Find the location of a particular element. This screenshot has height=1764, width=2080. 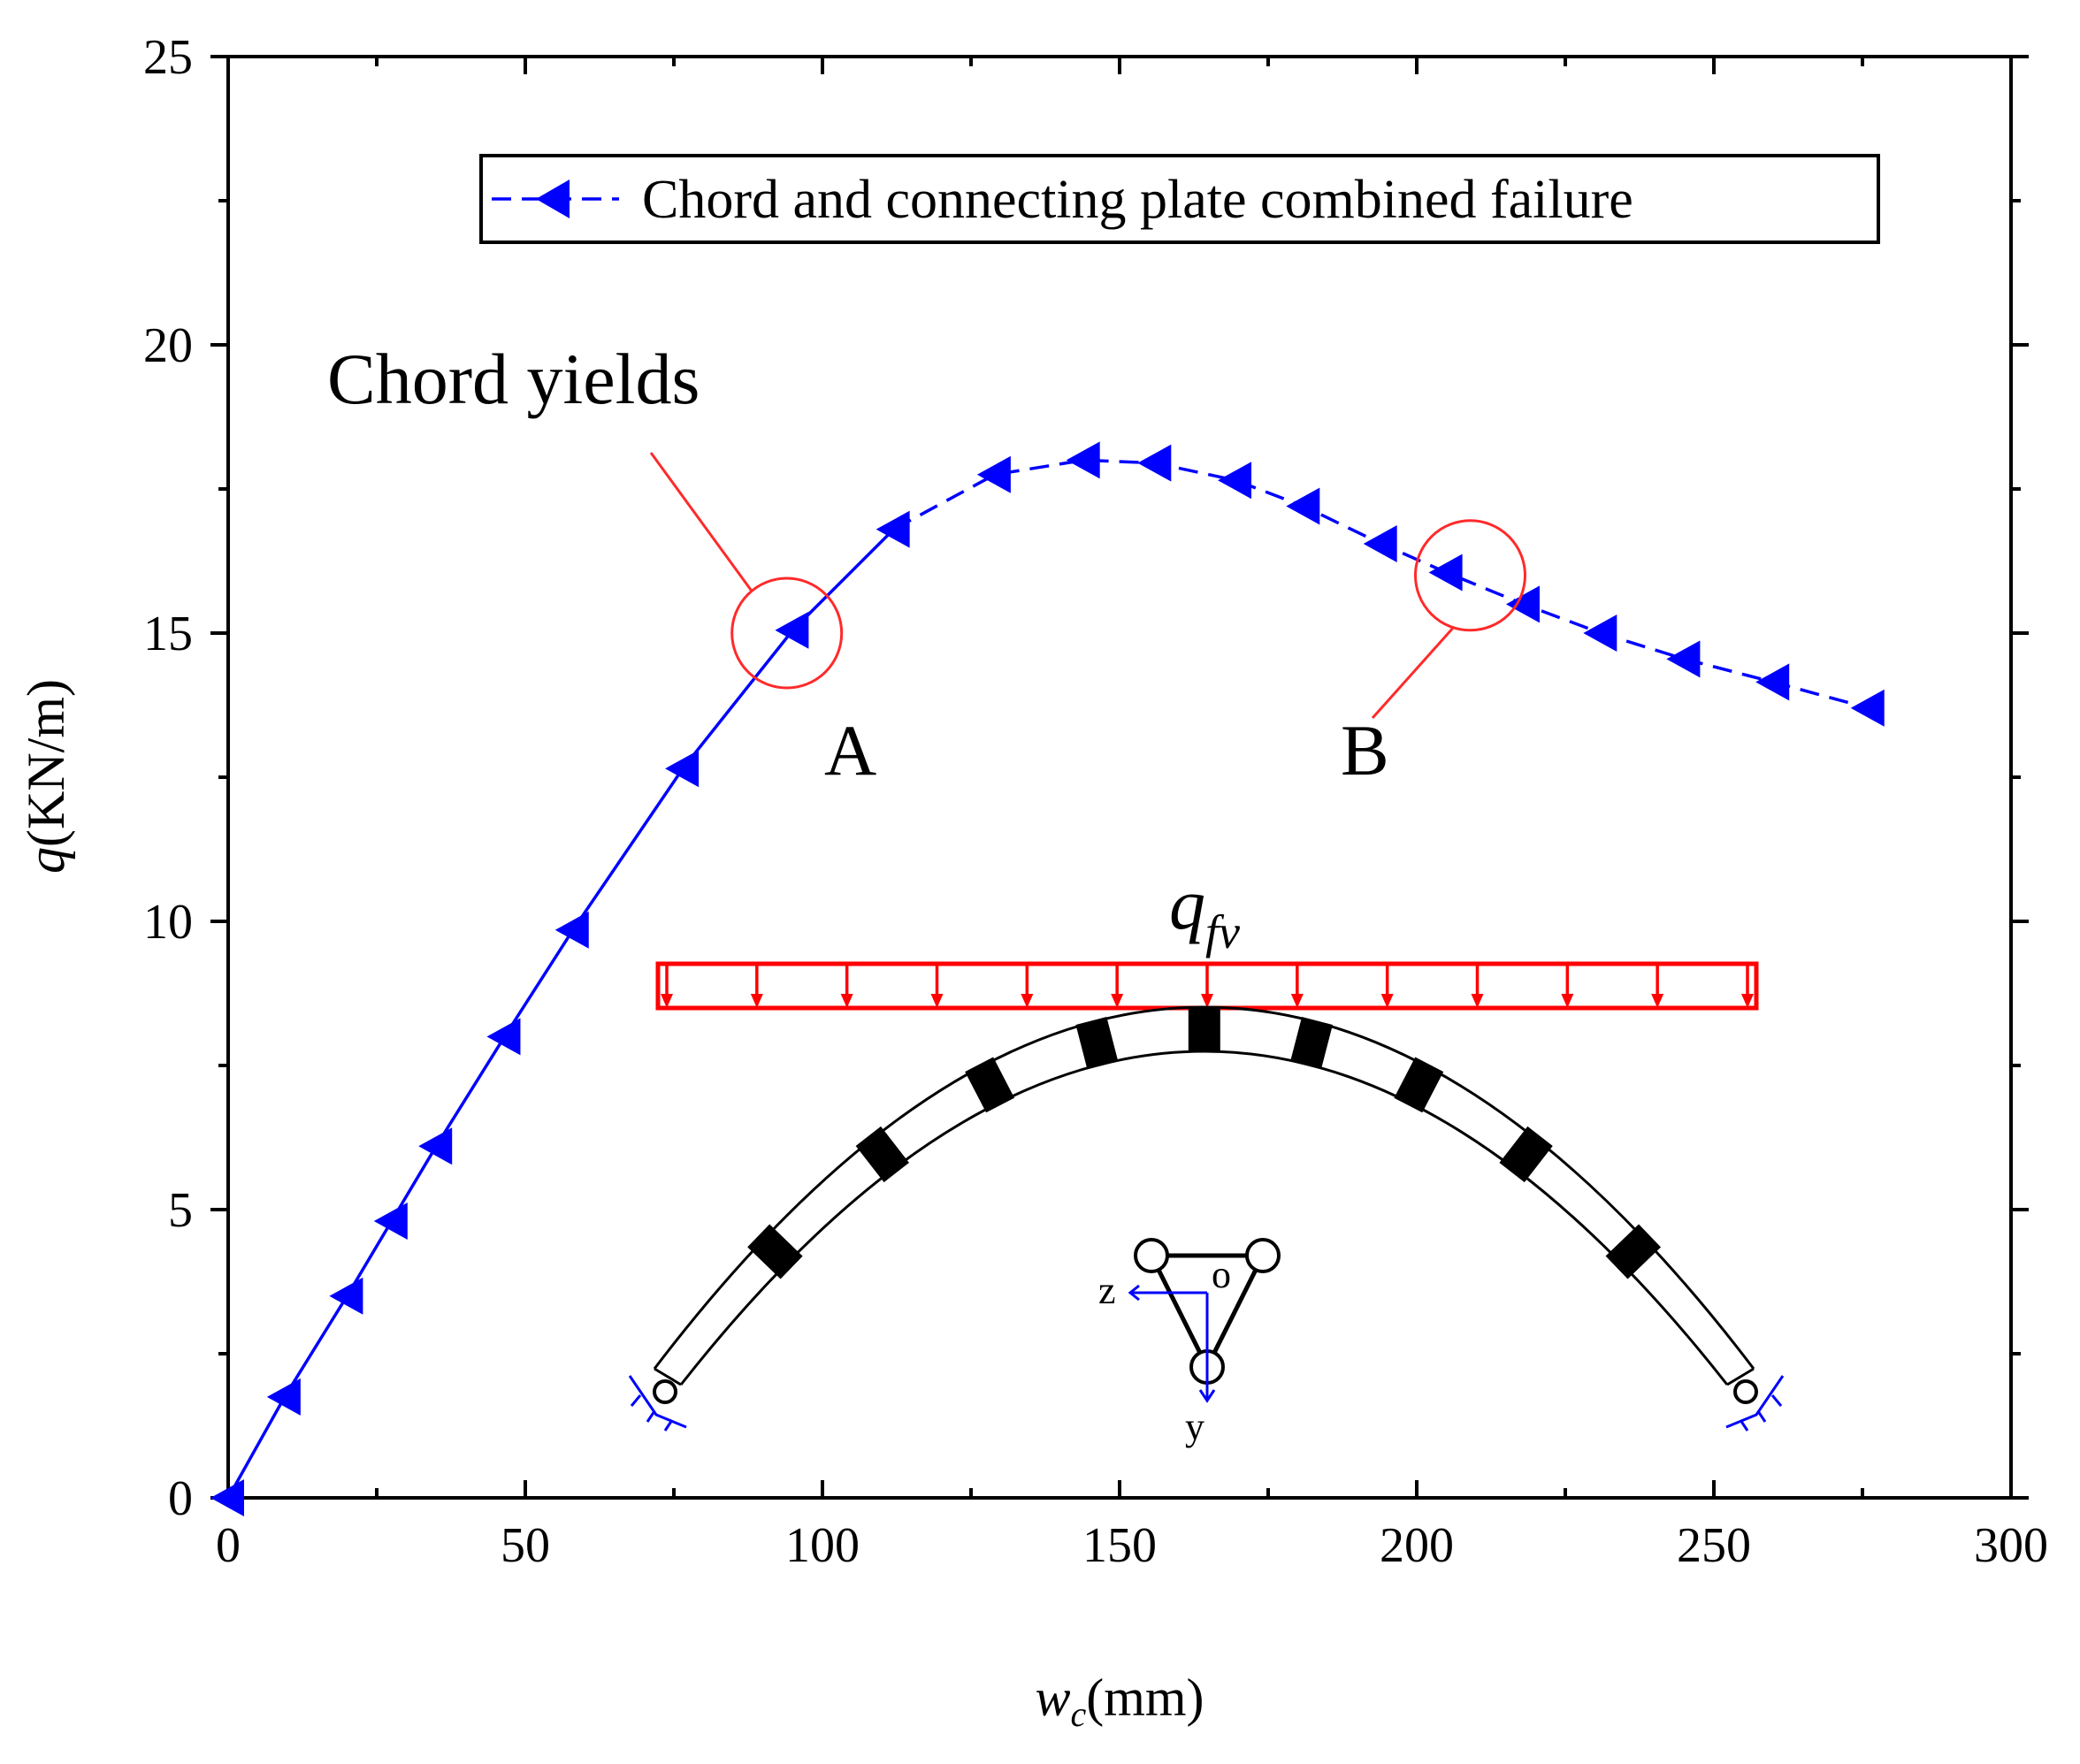

legend-marker is located at coordinates (553, 198).